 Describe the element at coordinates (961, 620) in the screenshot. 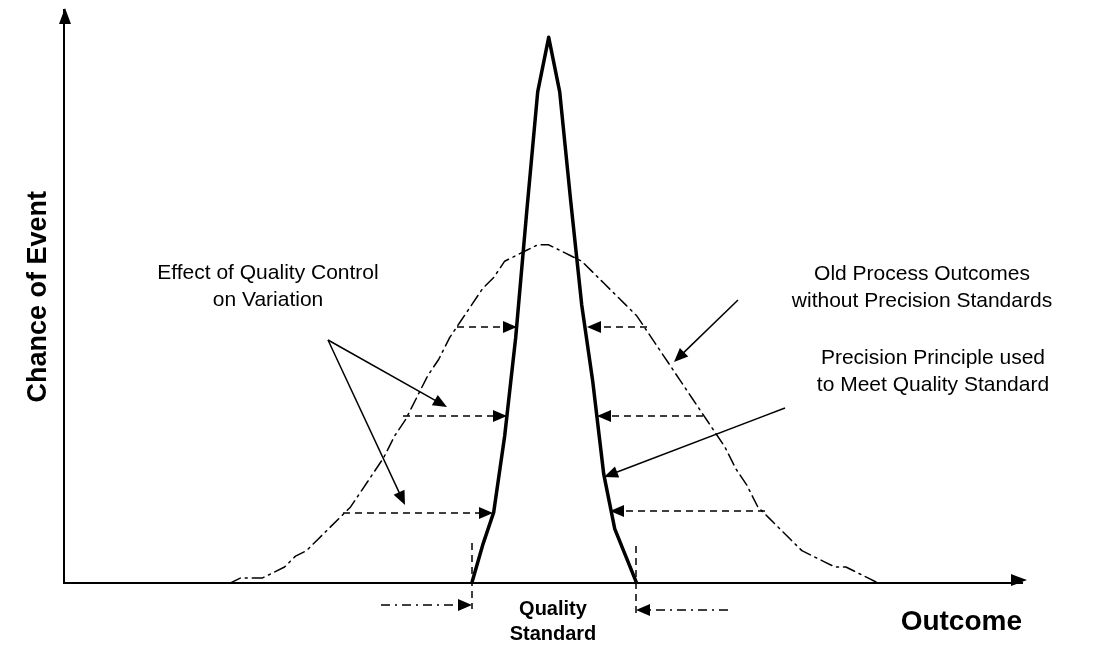

I see `x-axis-title: Outcome` at that location.